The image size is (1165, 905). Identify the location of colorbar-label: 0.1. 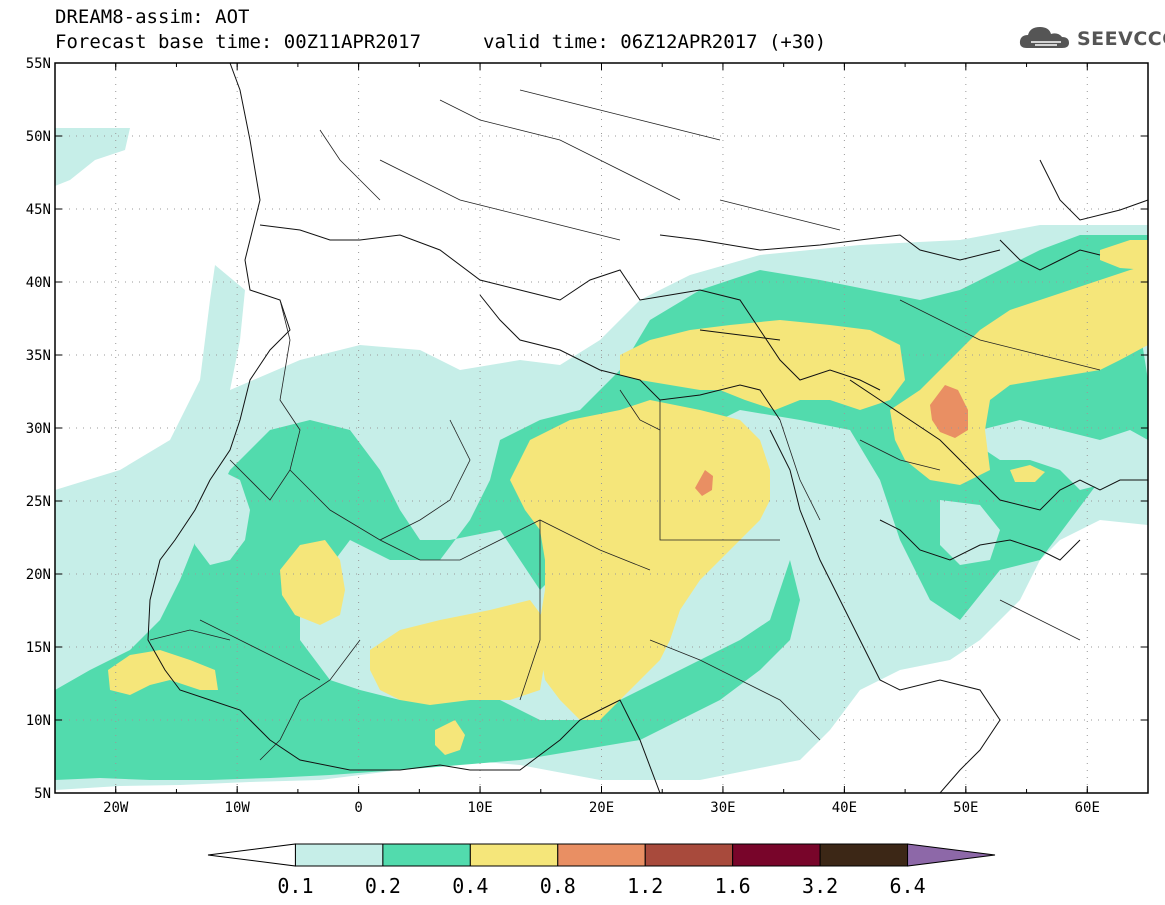
(295, 886).